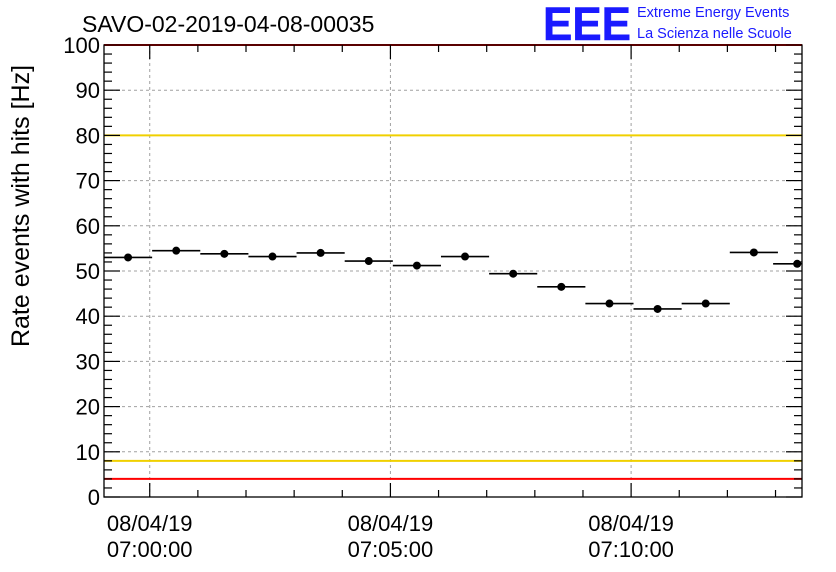  Describe the element at coordinates (88, 407) in the screenshot. I see `y-tick-label: 20` at that location.